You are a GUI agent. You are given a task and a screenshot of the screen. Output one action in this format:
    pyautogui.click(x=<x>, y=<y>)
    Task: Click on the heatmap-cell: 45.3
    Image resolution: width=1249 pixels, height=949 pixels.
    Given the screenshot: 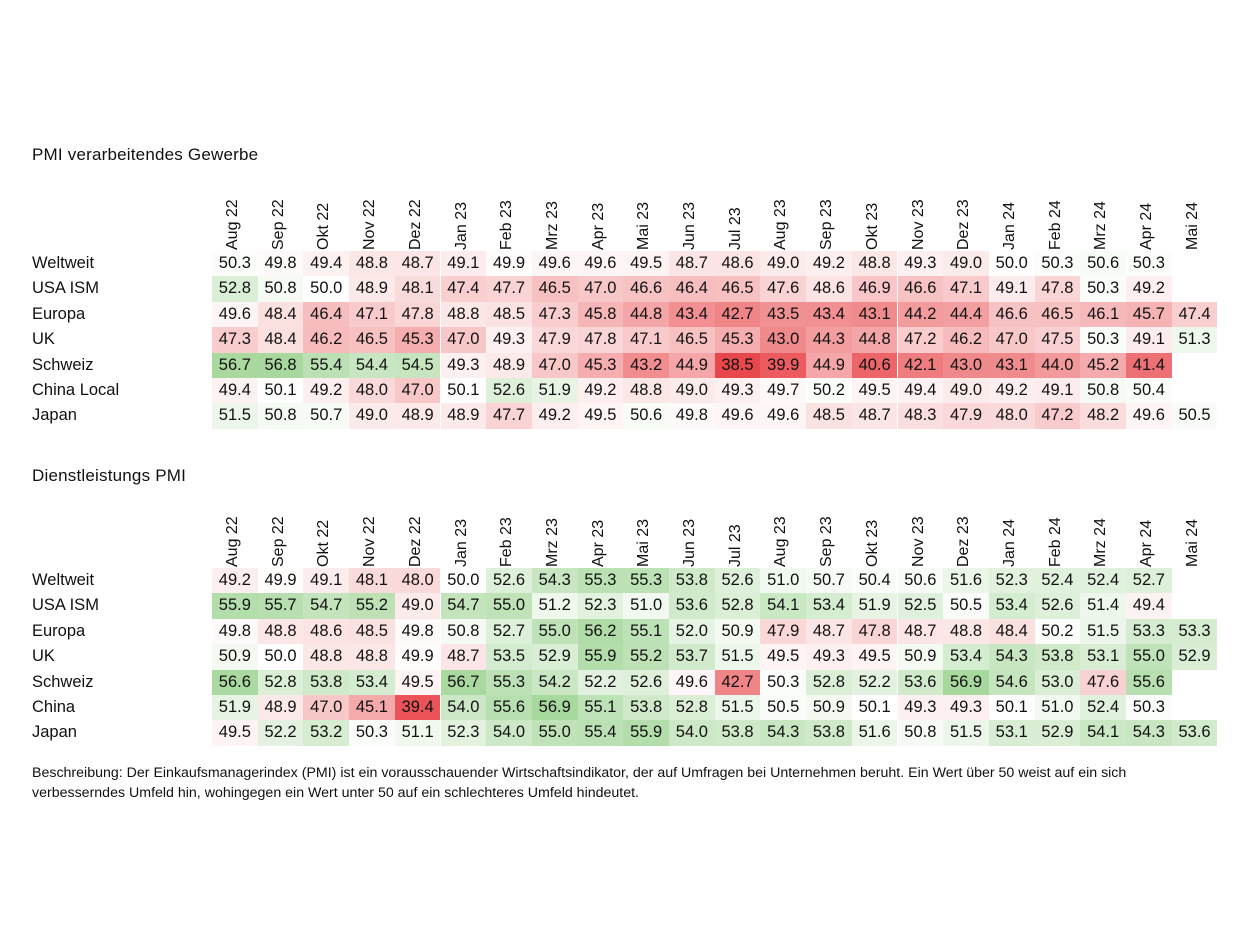 What is the action you would take?
    pyautogui.click(x=417, y=340)
    